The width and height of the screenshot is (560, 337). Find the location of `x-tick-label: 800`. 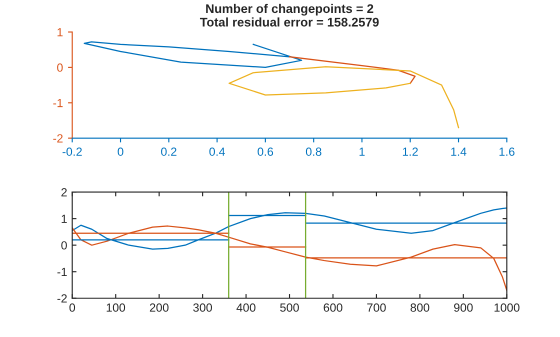

x-tick-label: 800 is located at coordinates (420, 307).